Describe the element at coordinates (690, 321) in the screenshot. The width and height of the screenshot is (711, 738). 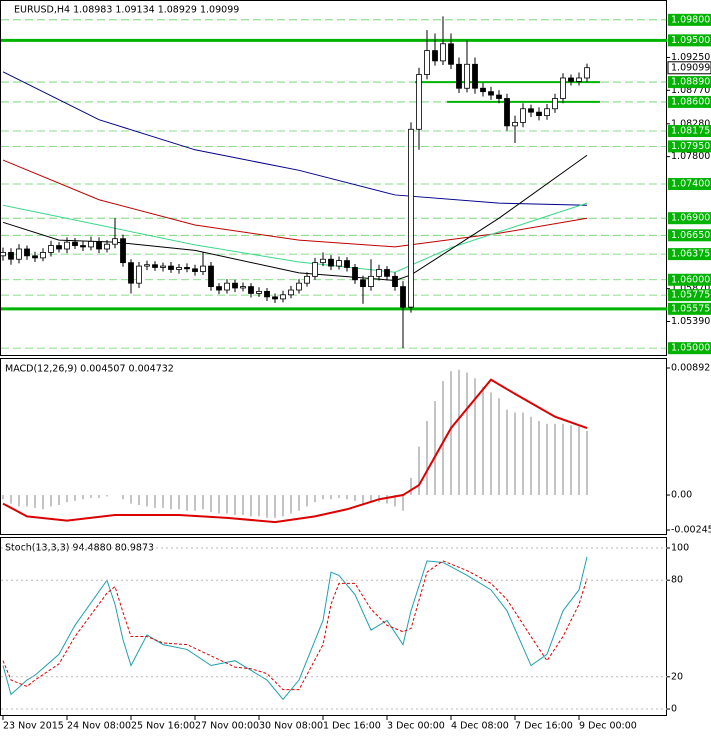
I see `y-tick-label: 1.05390` at that location.